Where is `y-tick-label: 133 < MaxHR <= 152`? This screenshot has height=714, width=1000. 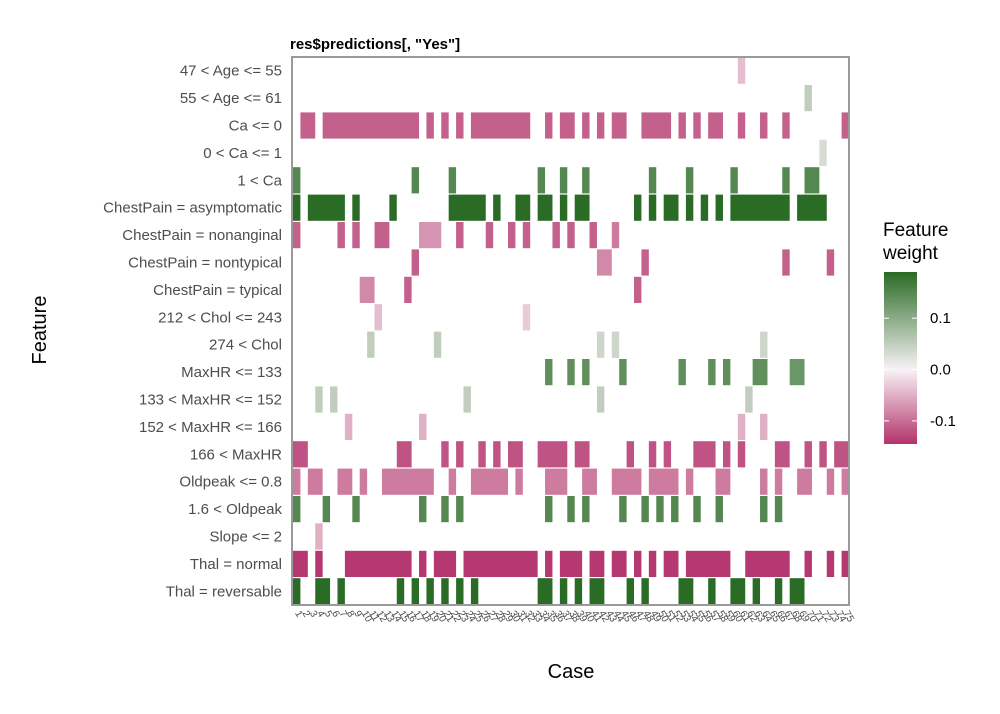
y-tick-label: 133 < MaxHR <= 152 is located at coordinates (210, 400).